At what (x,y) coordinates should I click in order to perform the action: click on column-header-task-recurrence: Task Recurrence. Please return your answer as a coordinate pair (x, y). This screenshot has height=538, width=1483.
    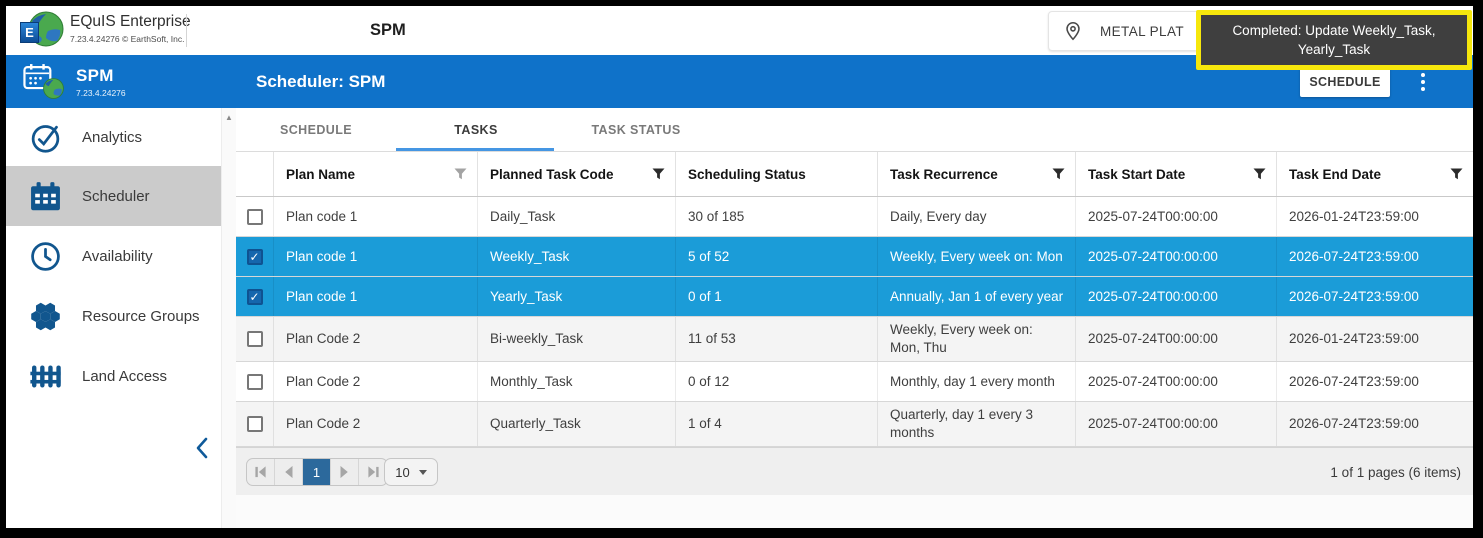
    Looking at the image, I should click on (977, 174).